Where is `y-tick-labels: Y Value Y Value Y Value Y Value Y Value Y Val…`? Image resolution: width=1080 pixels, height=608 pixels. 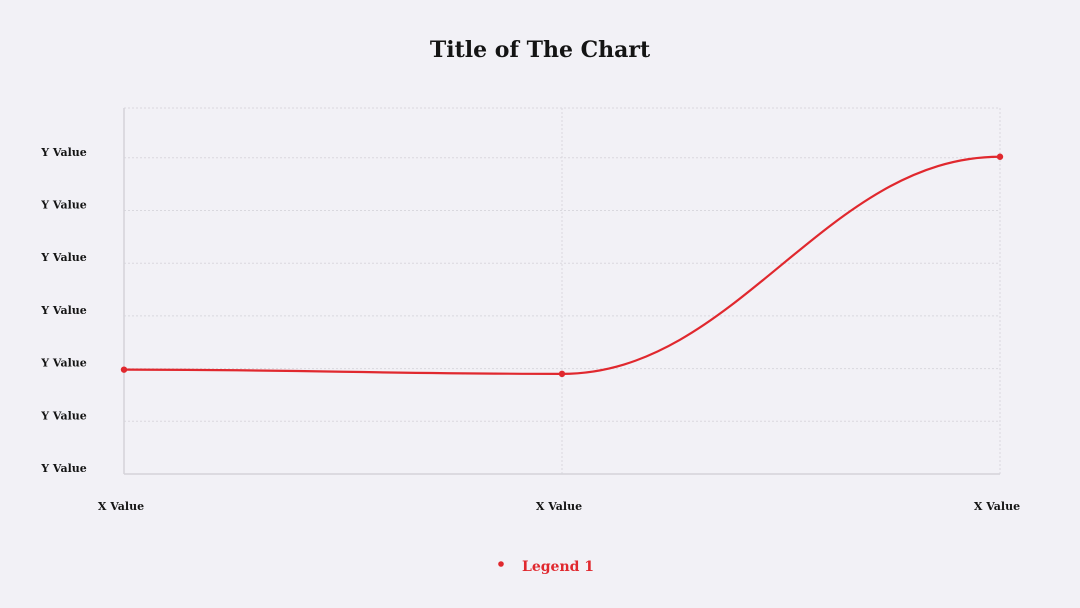
y-tick-labels: Y Value Y Value Y Value Y Value Y Value Y Val… is located at coordinates (63, 310).